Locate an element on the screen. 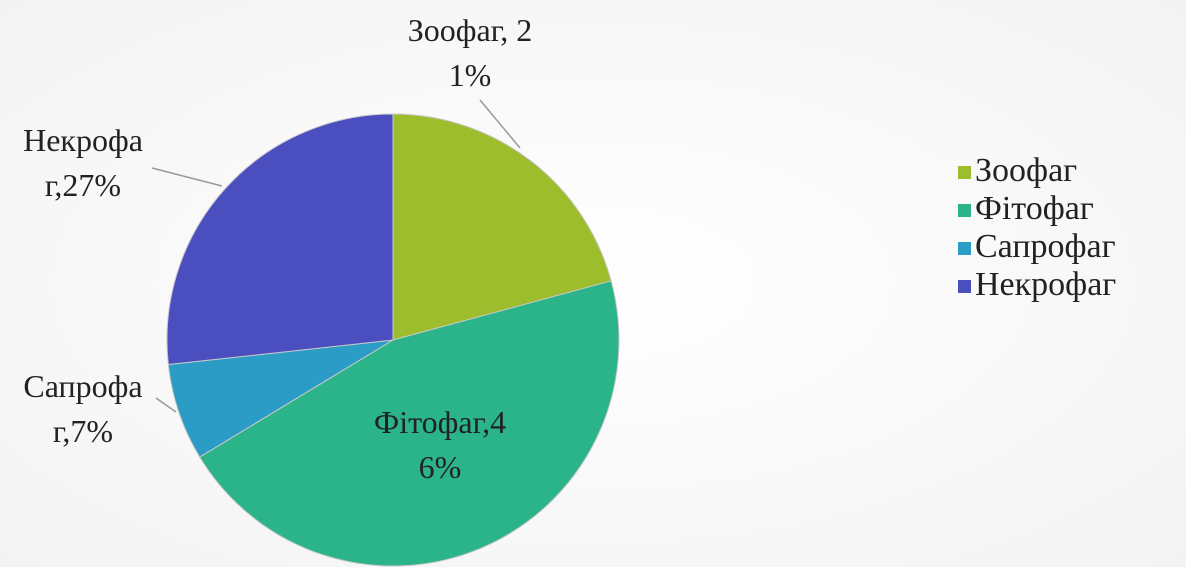  data-label: Некрофаг,27% is located at coordinates (83, 162).